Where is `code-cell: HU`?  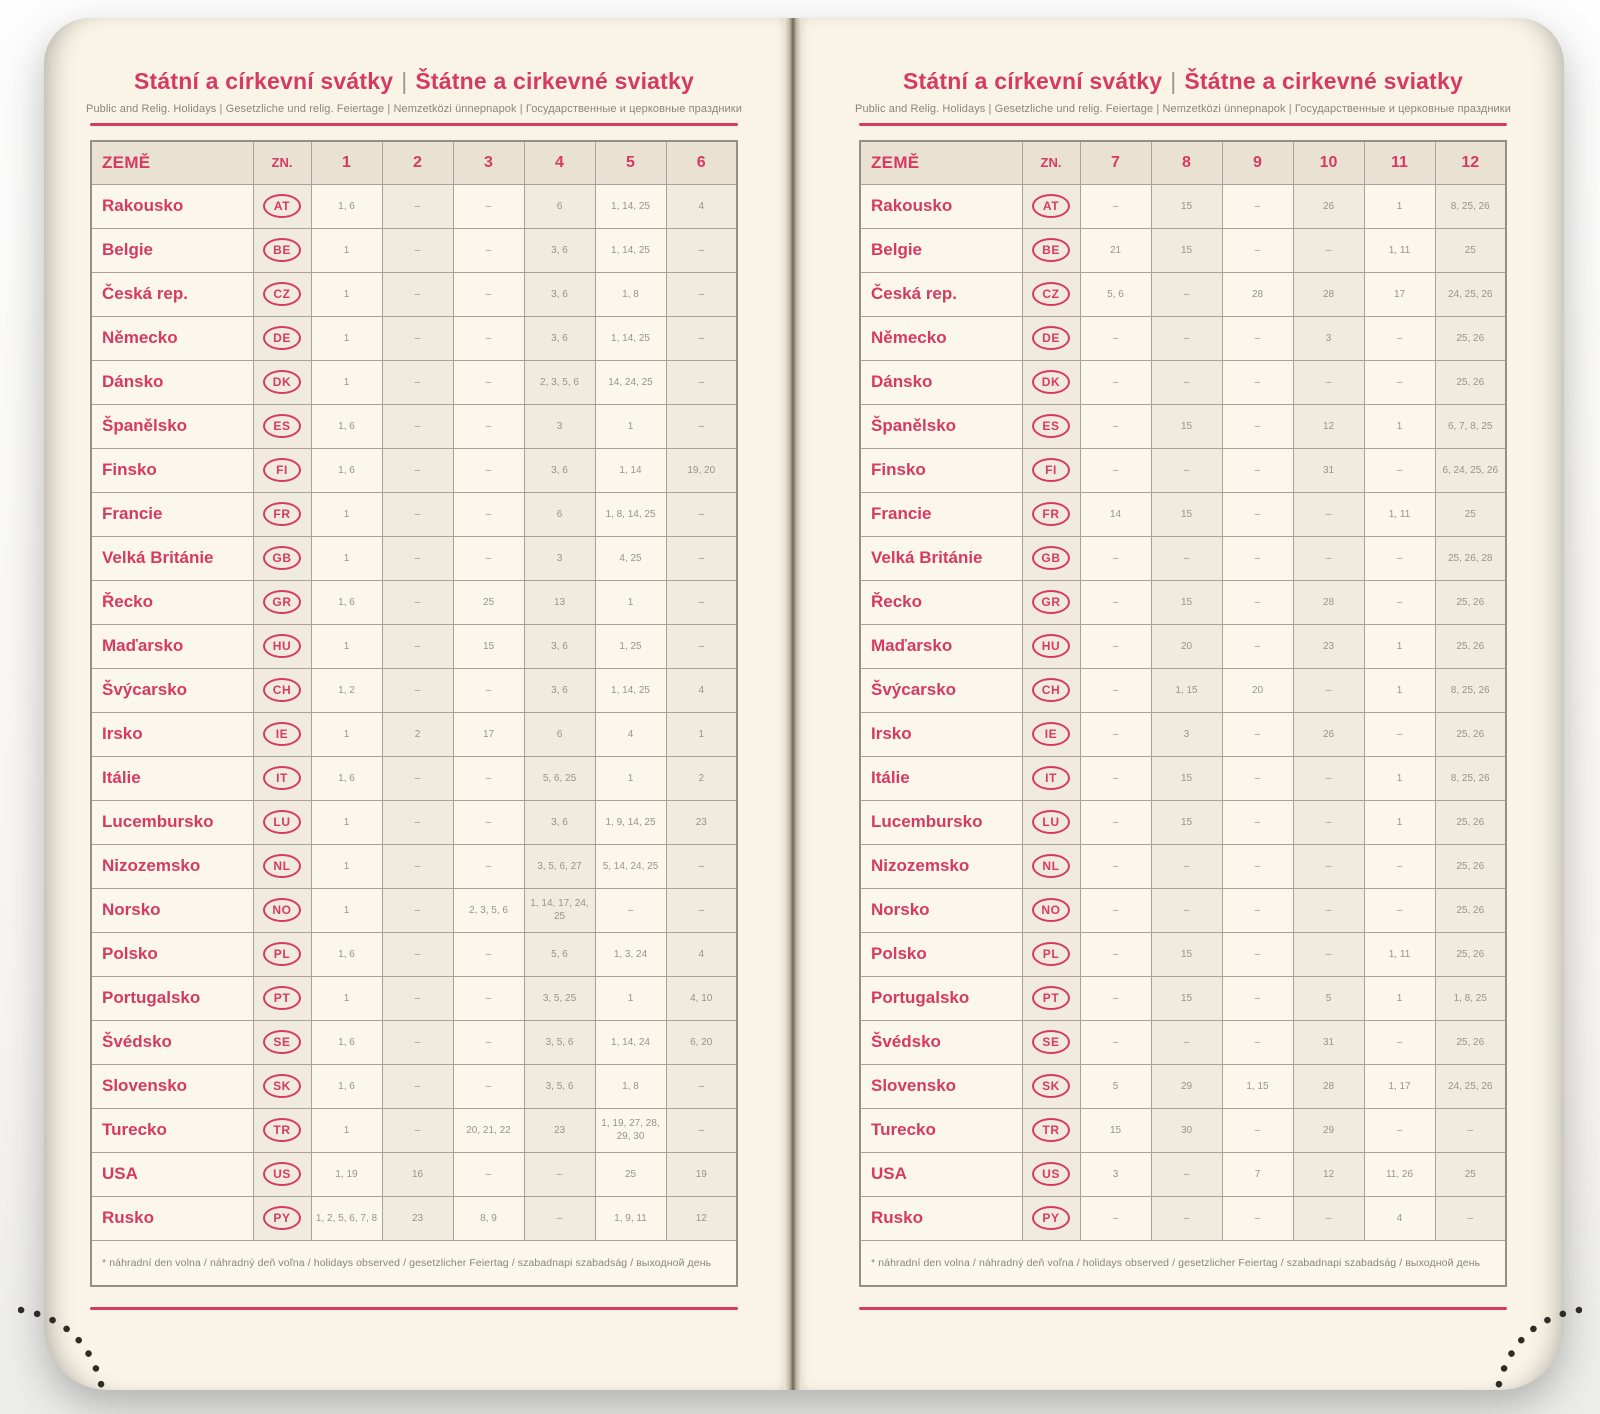
code-cell: HU is located at coordinates (1051, 646).